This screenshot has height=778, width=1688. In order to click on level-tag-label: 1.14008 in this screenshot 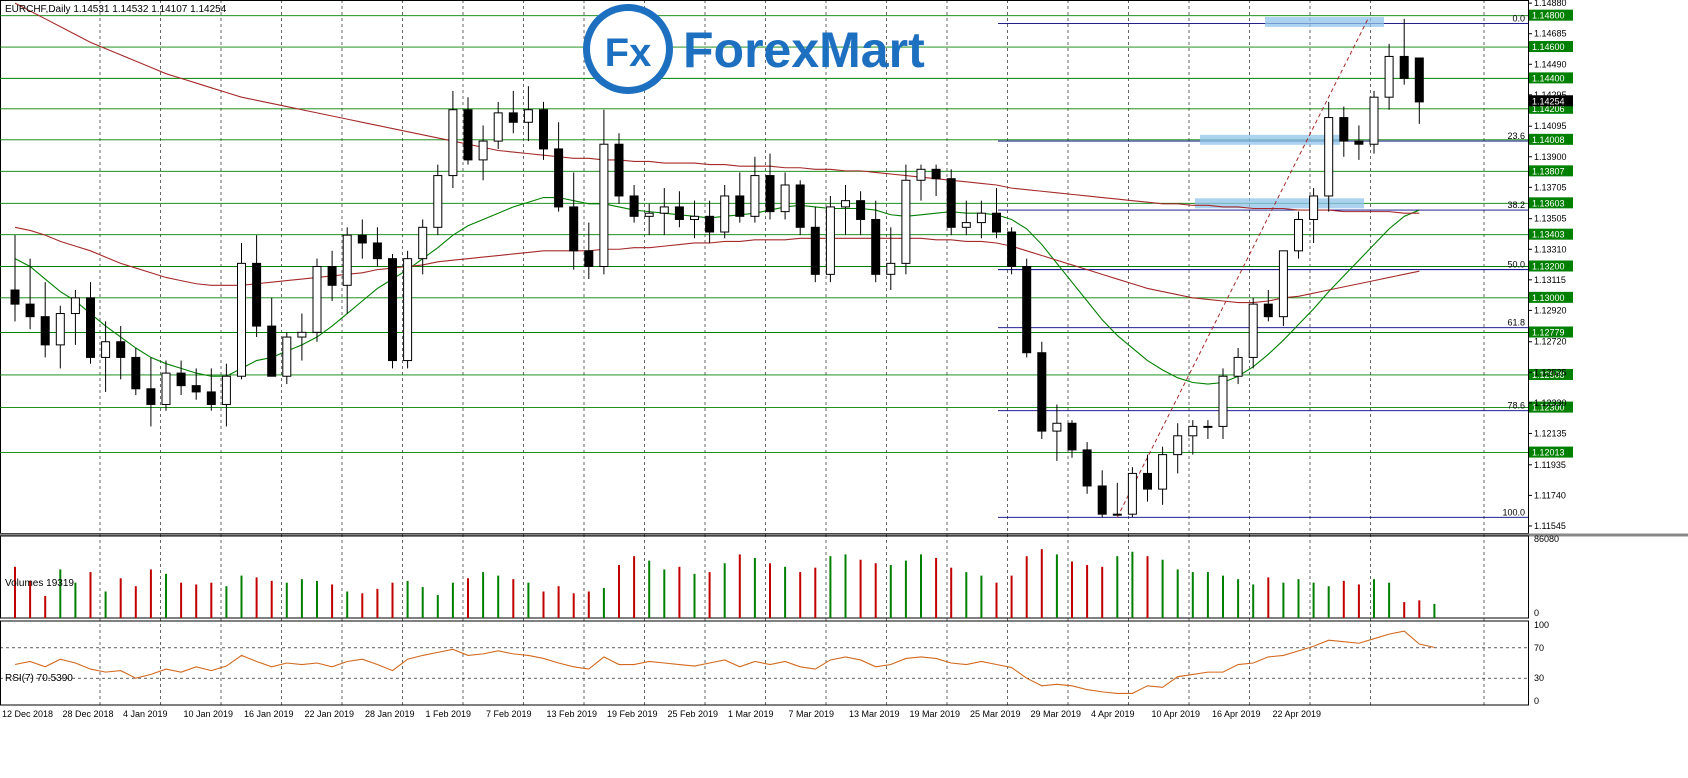, I will do `click(1548, 140)`.